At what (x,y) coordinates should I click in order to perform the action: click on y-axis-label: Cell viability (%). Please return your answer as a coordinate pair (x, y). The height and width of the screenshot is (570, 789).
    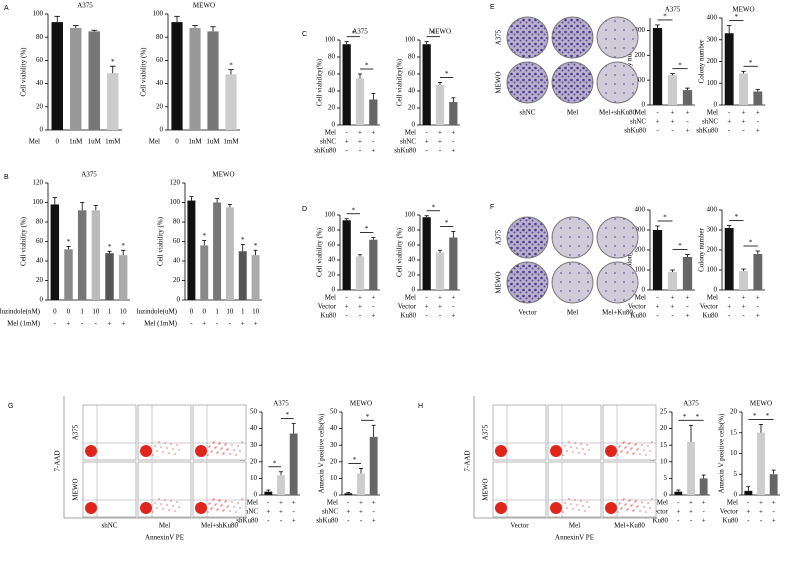
    Looking at the image, I should click on (144, 72).